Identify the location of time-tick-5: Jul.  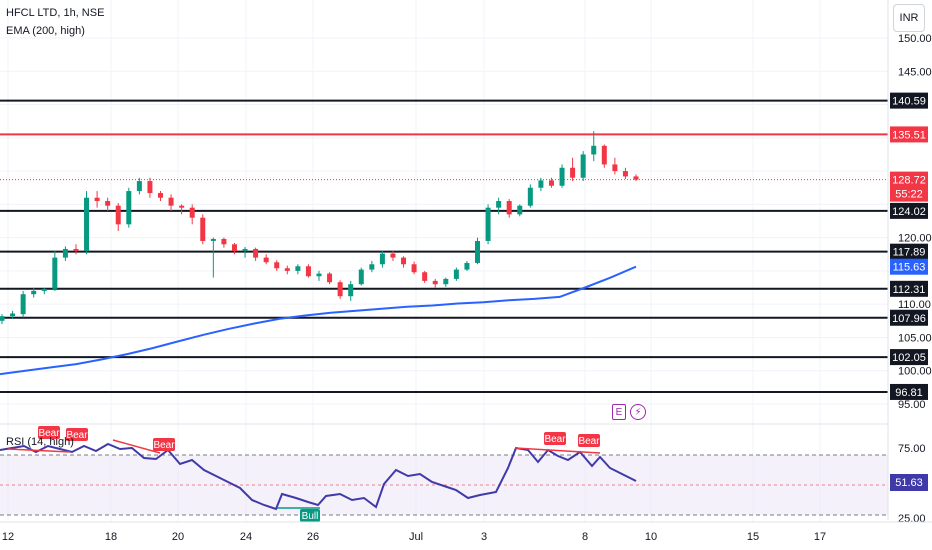
(416, 537).